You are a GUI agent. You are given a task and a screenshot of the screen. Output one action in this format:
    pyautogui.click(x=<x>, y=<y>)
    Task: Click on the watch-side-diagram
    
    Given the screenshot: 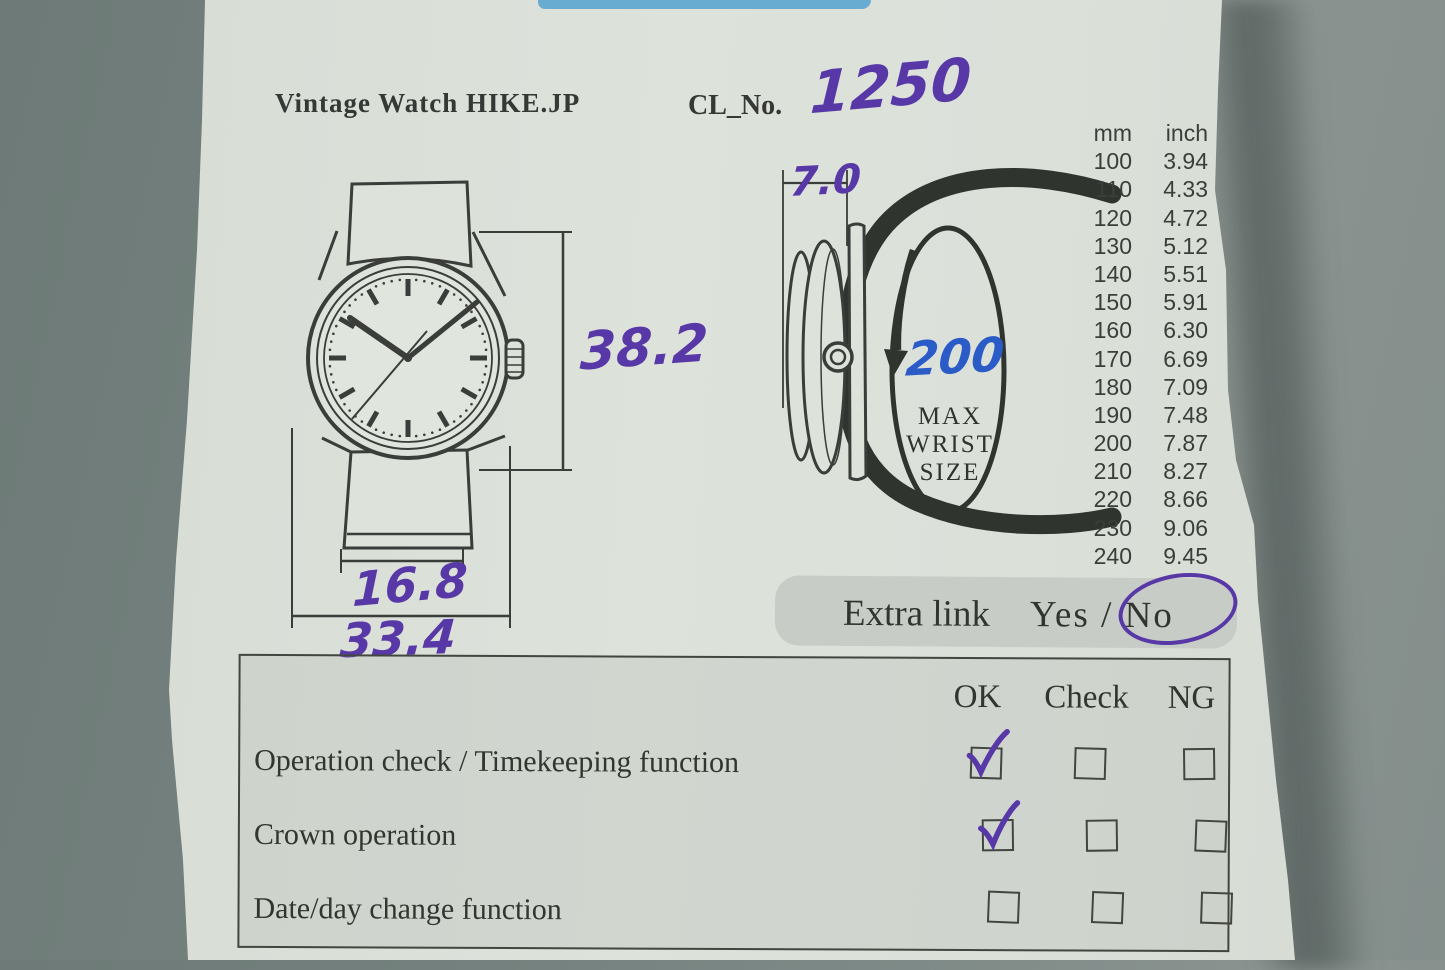 What is the action you would take?
    pyautogui.click(x=952, y=351)
    